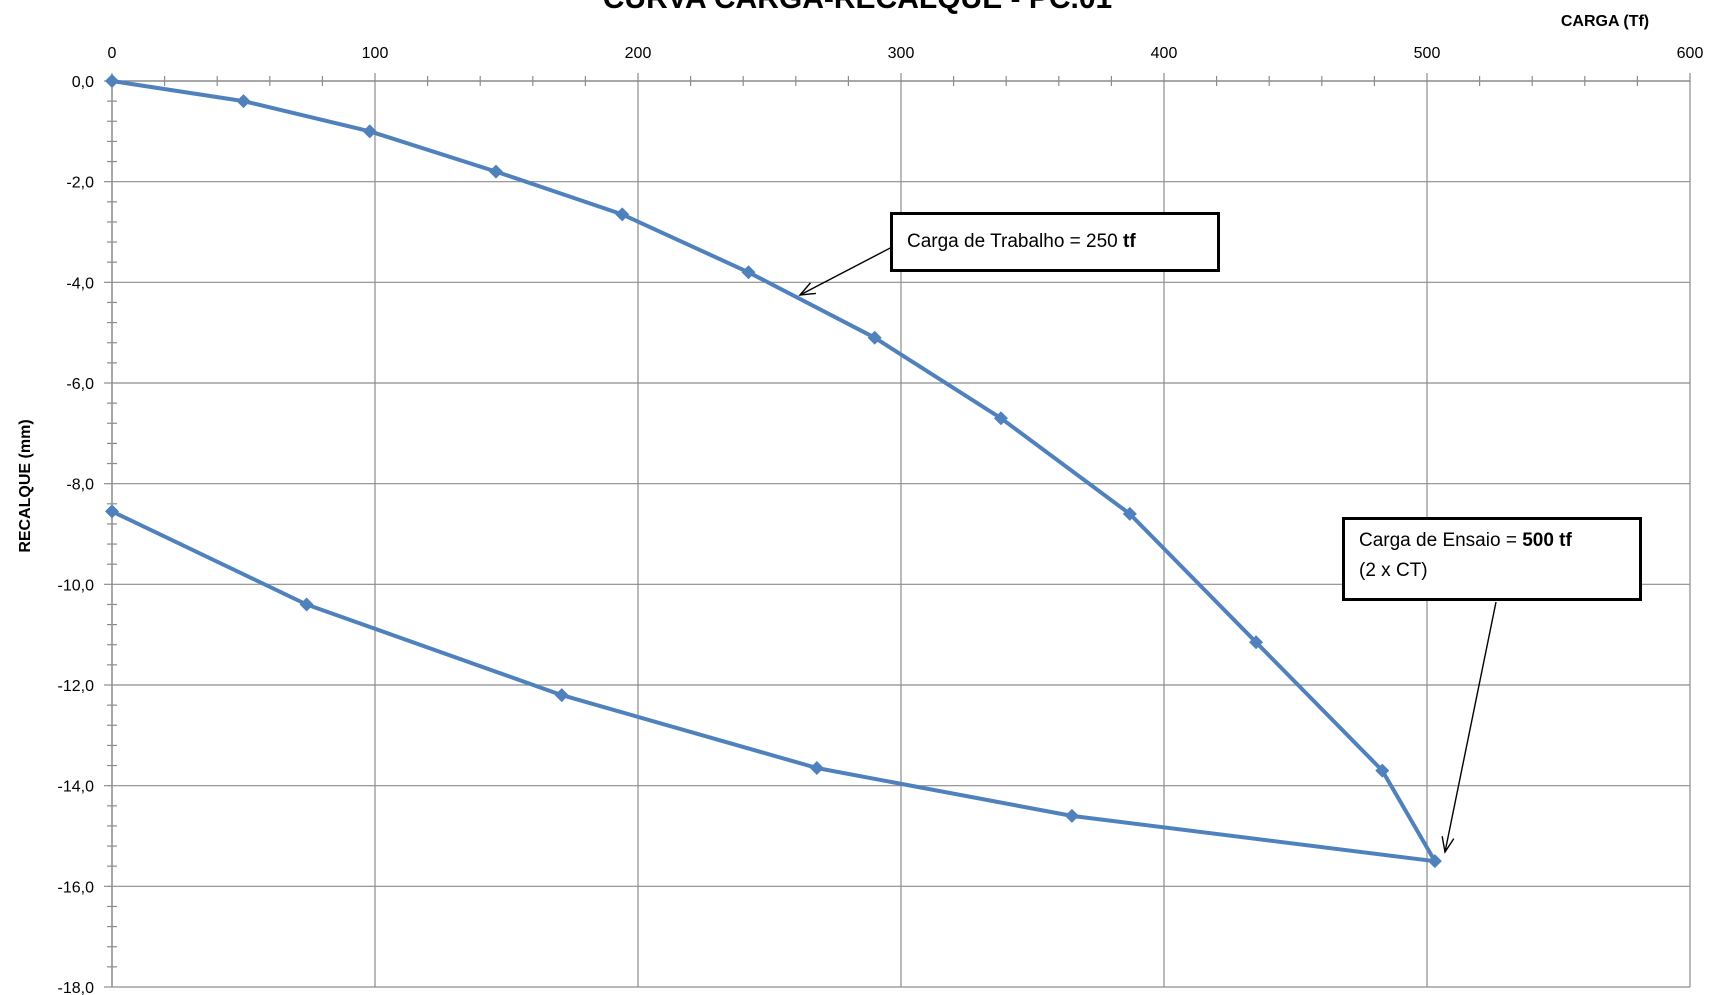 The width and height of the screenshot is (1715, 995). What do you see at coordinates (80, 183) in the screenshot?
I see `y-tick-label: -2,0` at bounding box center [80, 183].